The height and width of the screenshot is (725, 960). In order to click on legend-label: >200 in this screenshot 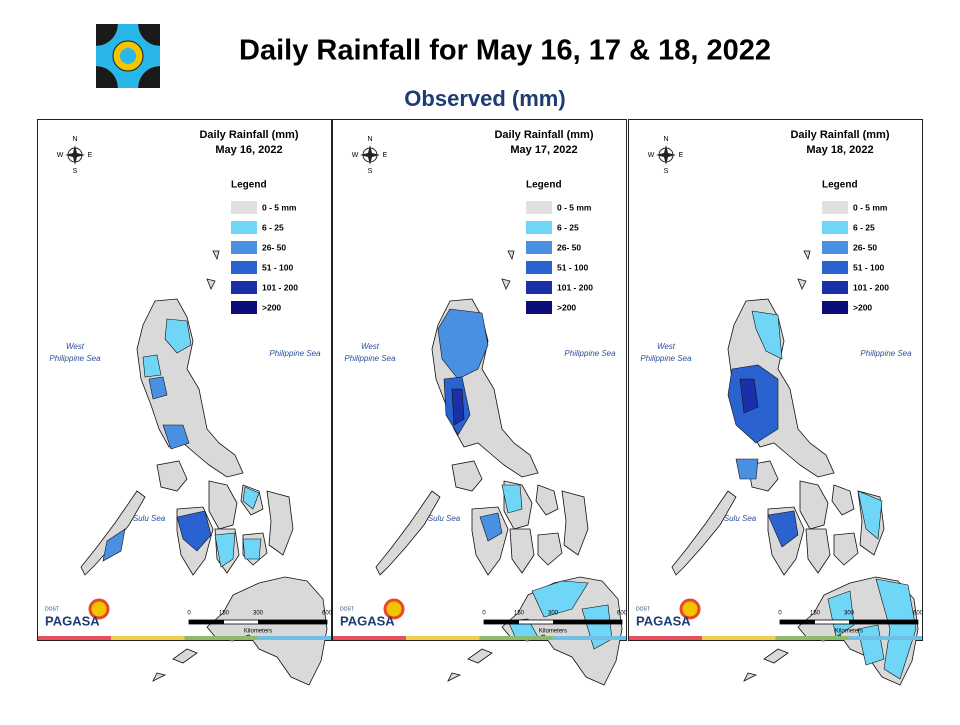, I will do `click(862, 307)`.